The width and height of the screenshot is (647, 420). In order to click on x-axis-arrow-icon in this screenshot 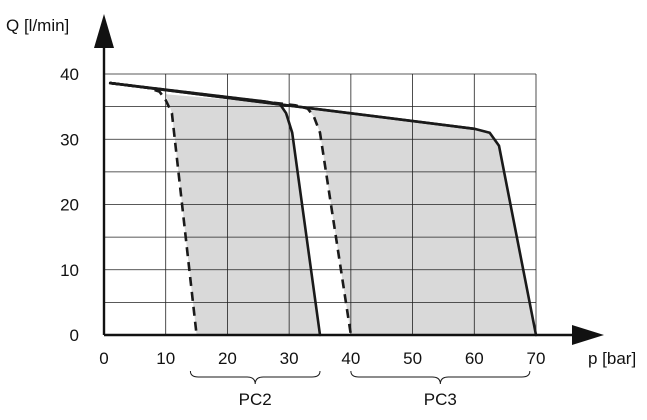, I will do `click(588, 335)`.